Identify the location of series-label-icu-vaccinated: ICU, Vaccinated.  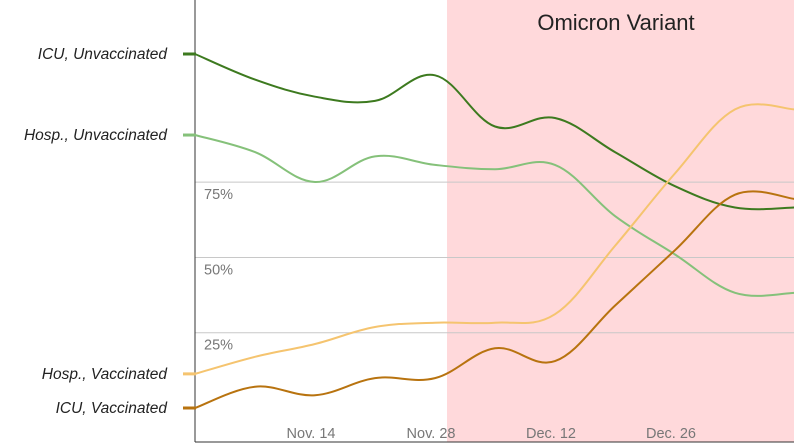
(112, 408).